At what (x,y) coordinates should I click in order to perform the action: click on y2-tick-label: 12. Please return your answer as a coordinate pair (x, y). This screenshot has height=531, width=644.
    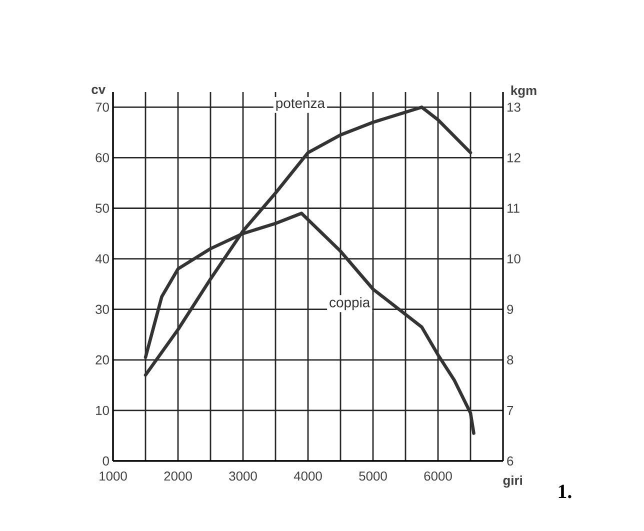
    Looking at the image, I should click on (514, 157).